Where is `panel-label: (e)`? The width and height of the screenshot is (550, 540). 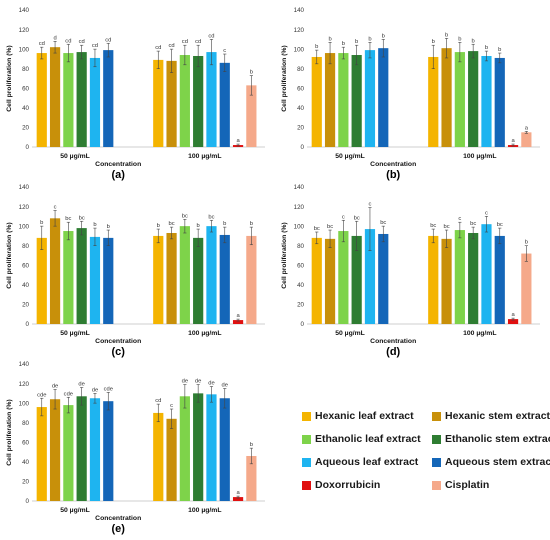
panel-label: (e) is located at coordinates (118, 529).